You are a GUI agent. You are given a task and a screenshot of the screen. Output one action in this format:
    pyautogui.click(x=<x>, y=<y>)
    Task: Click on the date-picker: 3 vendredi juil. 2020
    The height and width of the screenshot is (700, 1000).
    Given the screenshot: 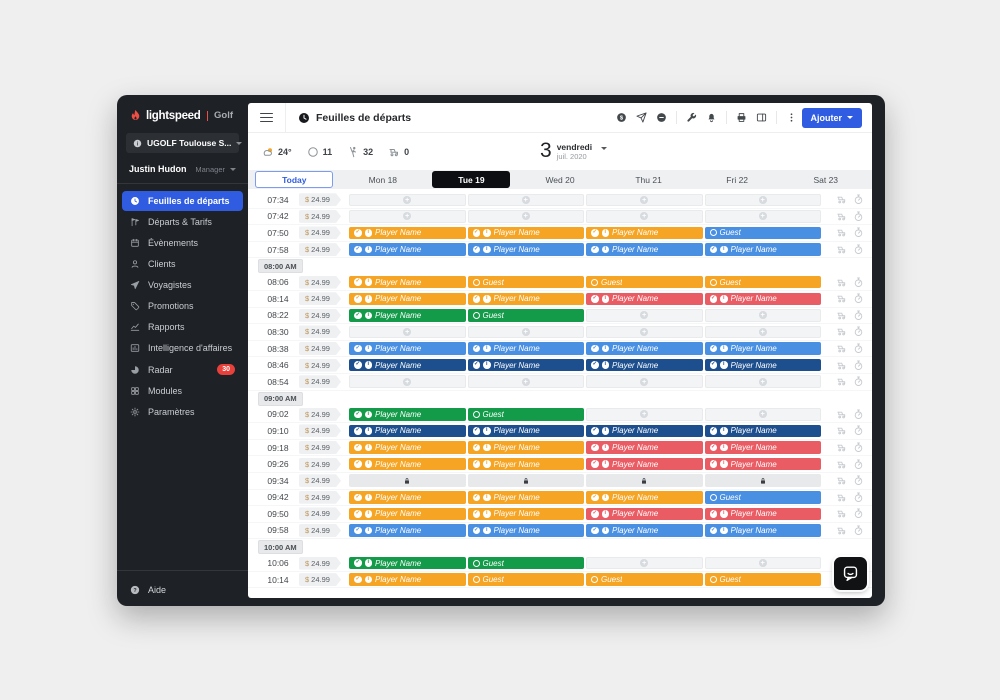 What is the action you would take?
    pyautogui.click(x=574, y=150)
    